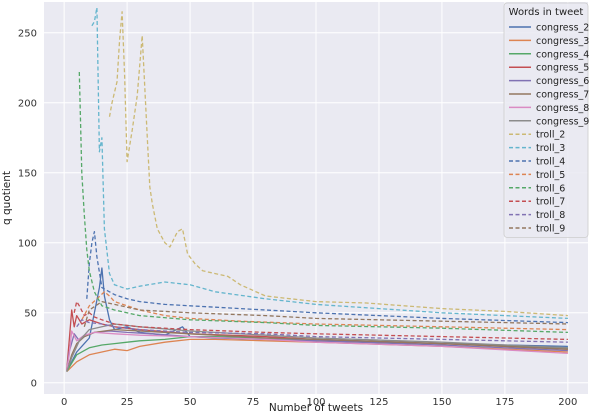  Describe the element at coordinates (550, 148) in the screenshot. I see `legend-label: troll_3` at that location.